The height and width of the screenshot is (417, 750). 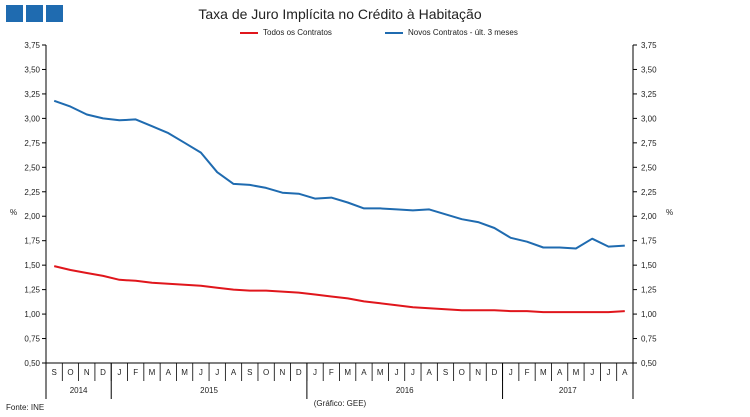 What do you see at coordinates (32, 265) in the screenshot?
I see `y-tick-label-left: 1,50` at bounding box center [32, 265].